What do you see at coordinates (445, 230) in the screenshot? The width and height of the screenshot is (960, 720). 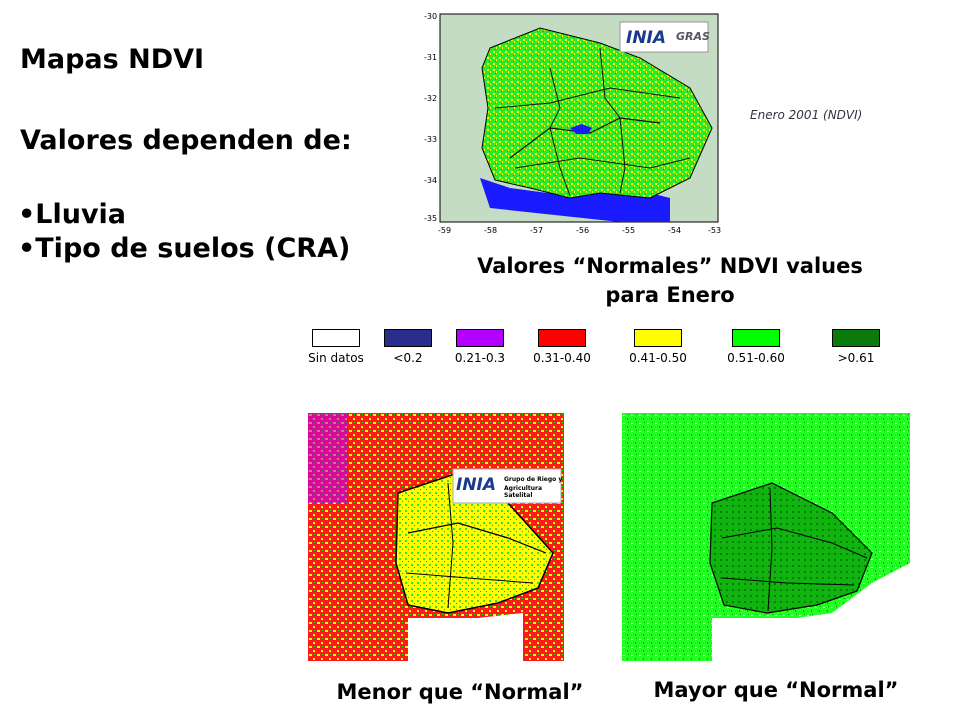 I see `x-tick: -59` at bounding box center [445, 230].